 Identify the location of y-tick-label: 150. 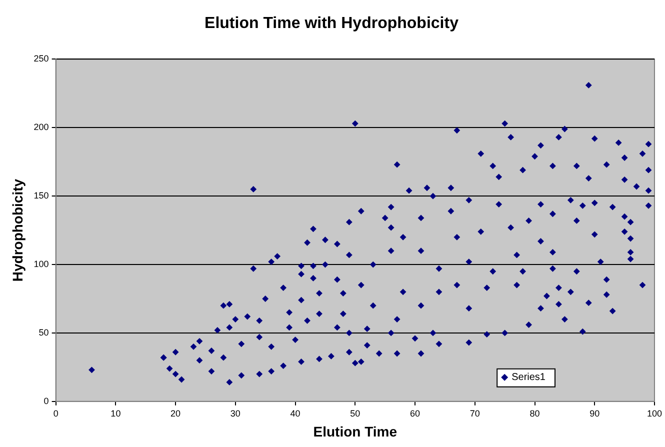
(41, 195).